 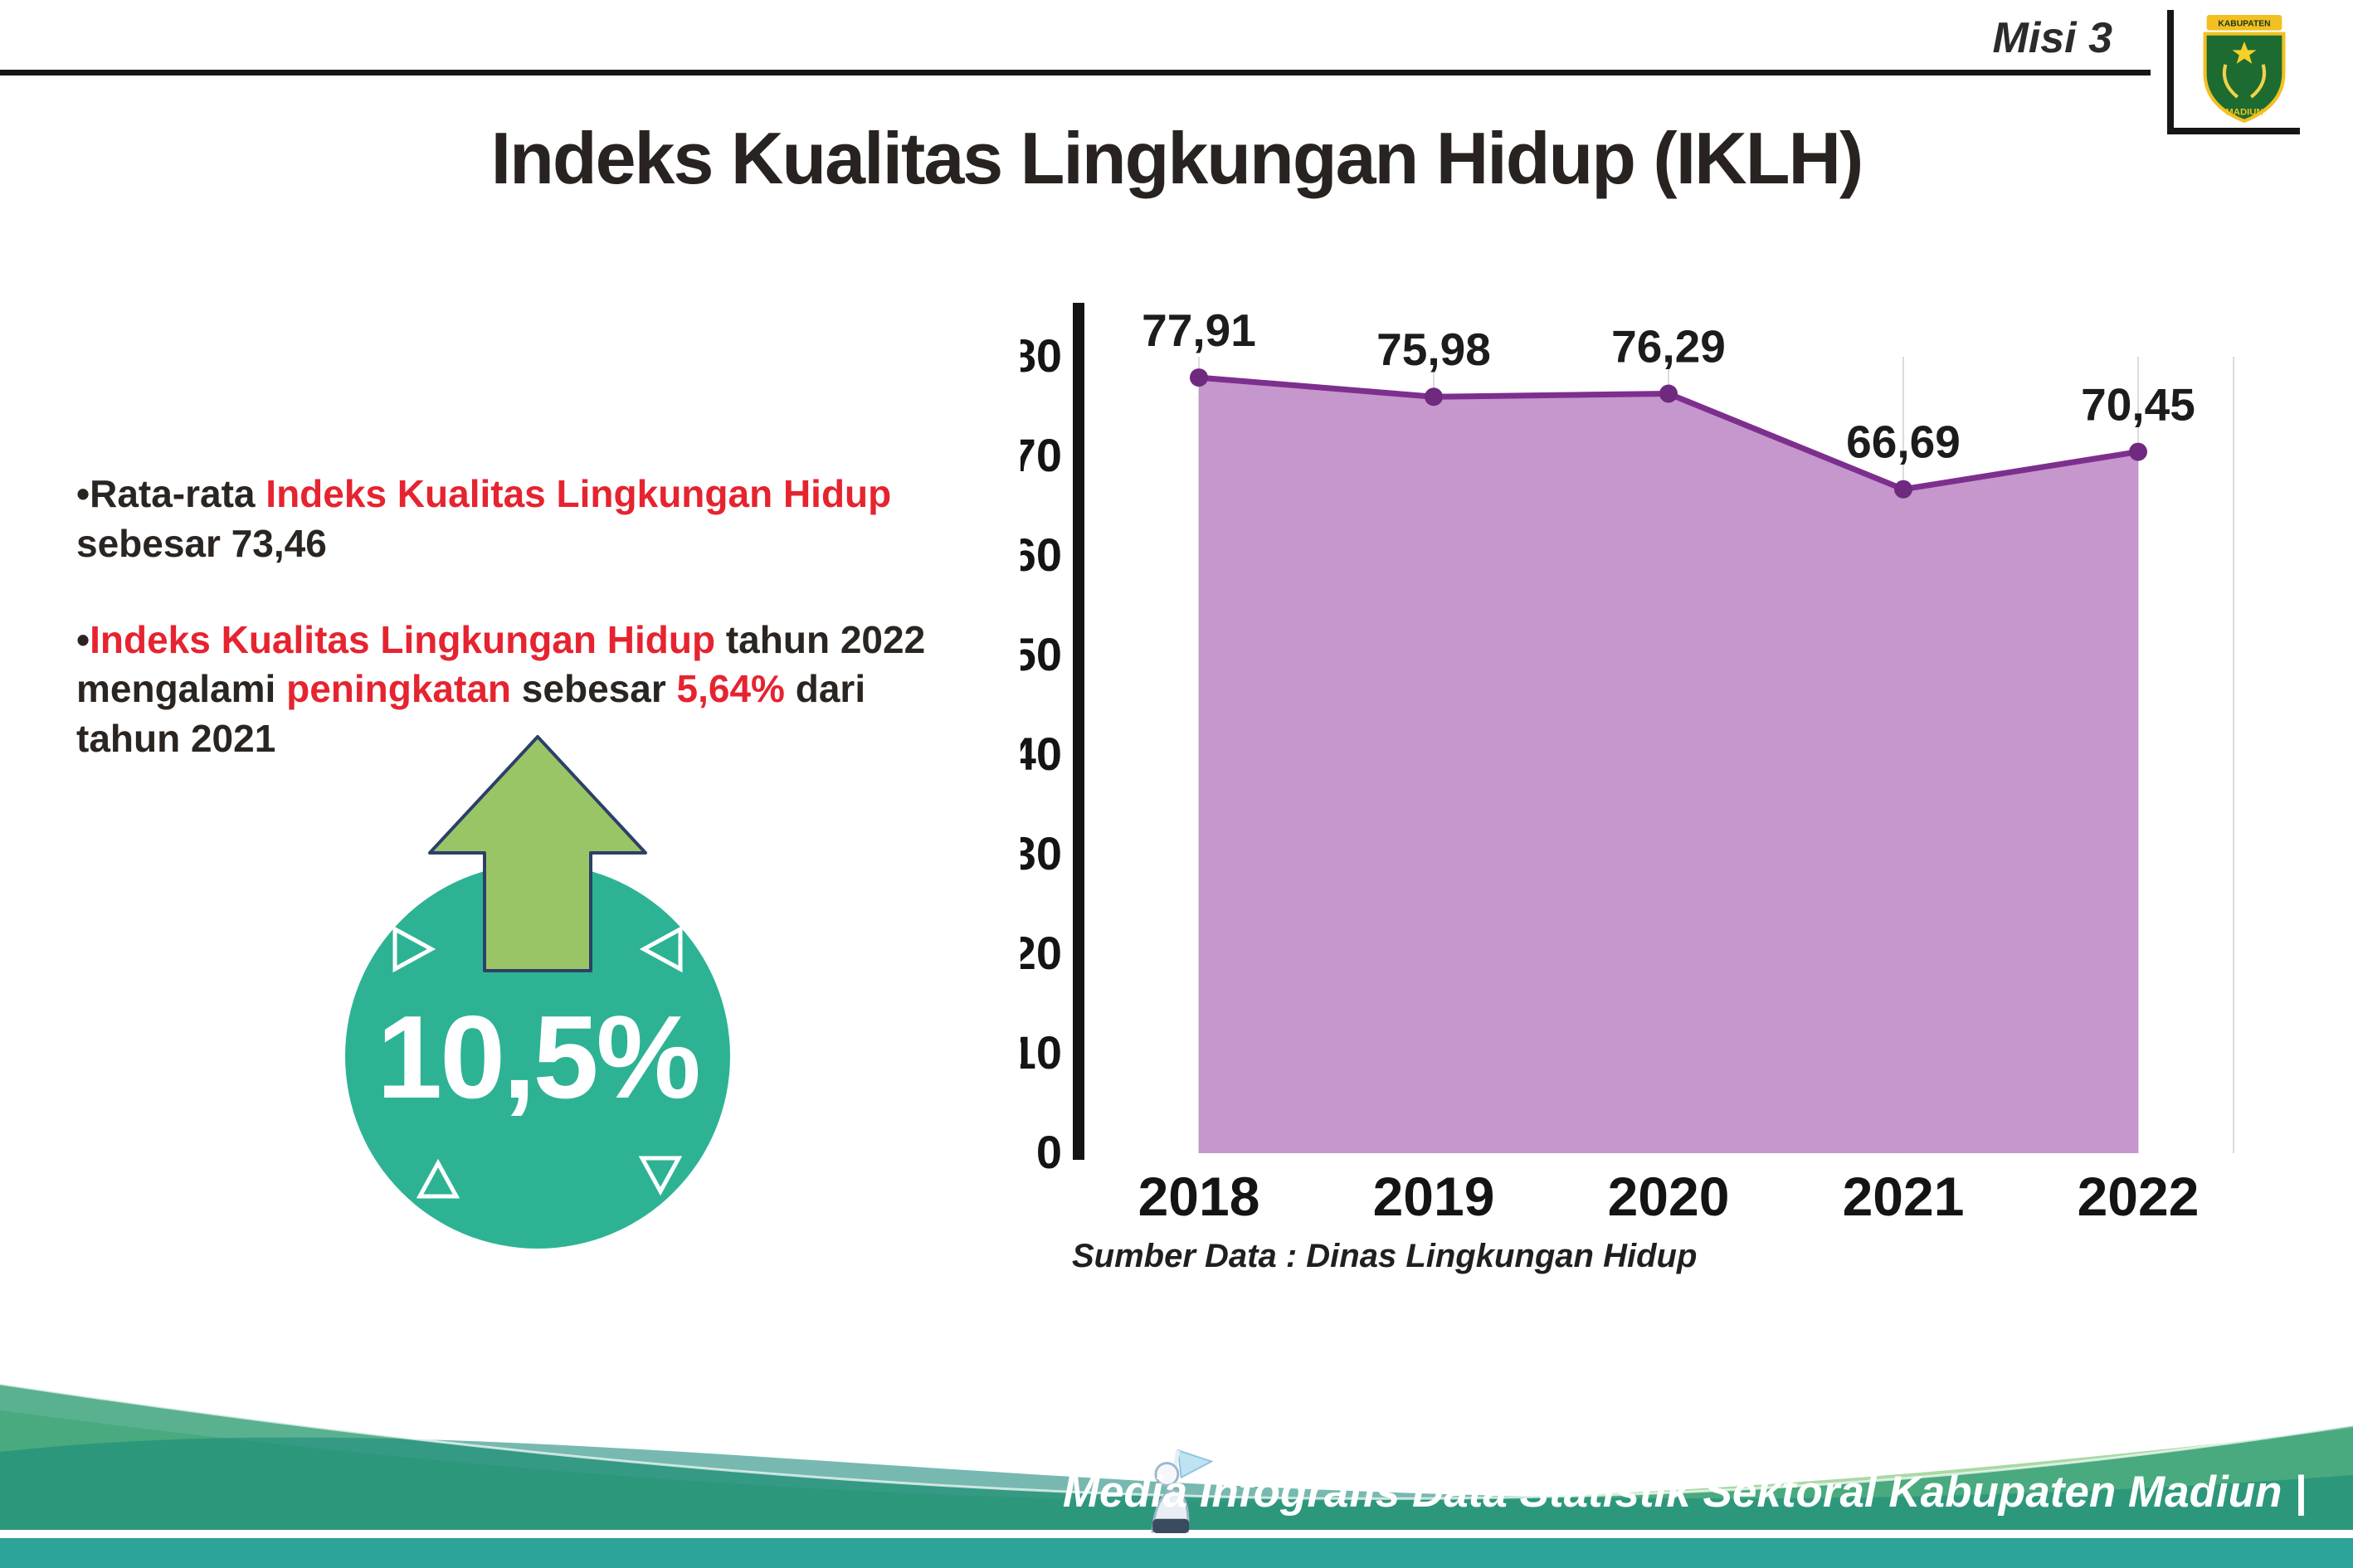 What do you see at coordinates (2244, 52) in the screenshot?
I see `crest-star-icon` at bounding box center [2244, 52].